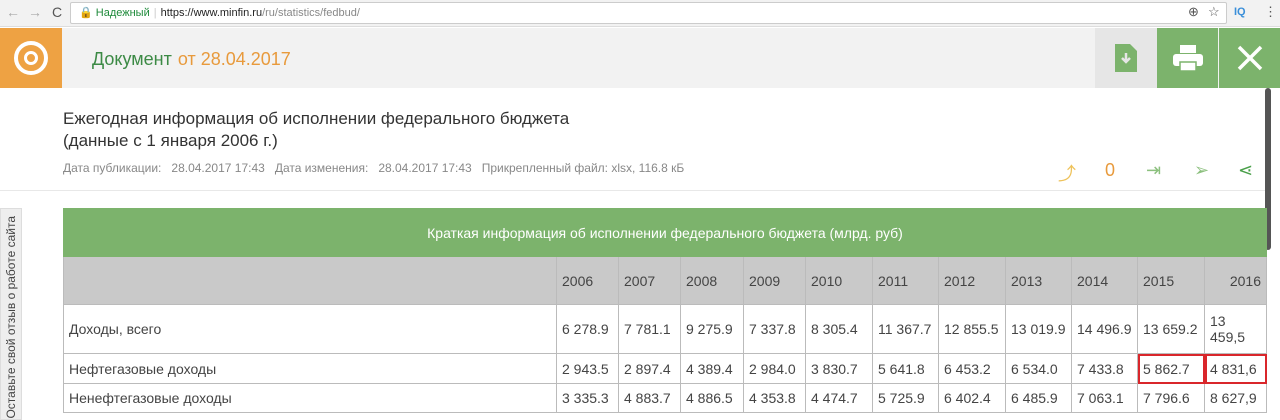  What do you see at coordinates (587, 398) in the screenshot?
I see `value-cell: 3 335.3` at bounding box center [587, 398].